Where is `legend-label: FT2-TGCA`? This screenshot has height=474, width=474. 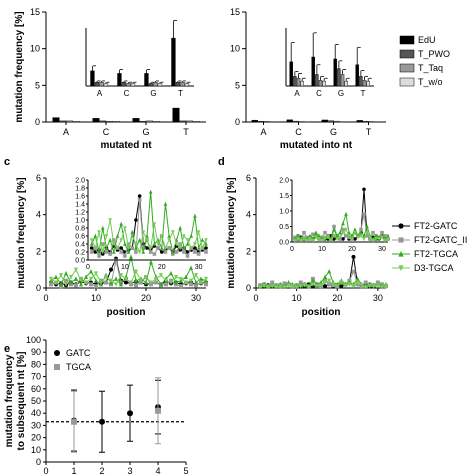 legend-label: FT2-TGCA is located at coordinates (436, 254).